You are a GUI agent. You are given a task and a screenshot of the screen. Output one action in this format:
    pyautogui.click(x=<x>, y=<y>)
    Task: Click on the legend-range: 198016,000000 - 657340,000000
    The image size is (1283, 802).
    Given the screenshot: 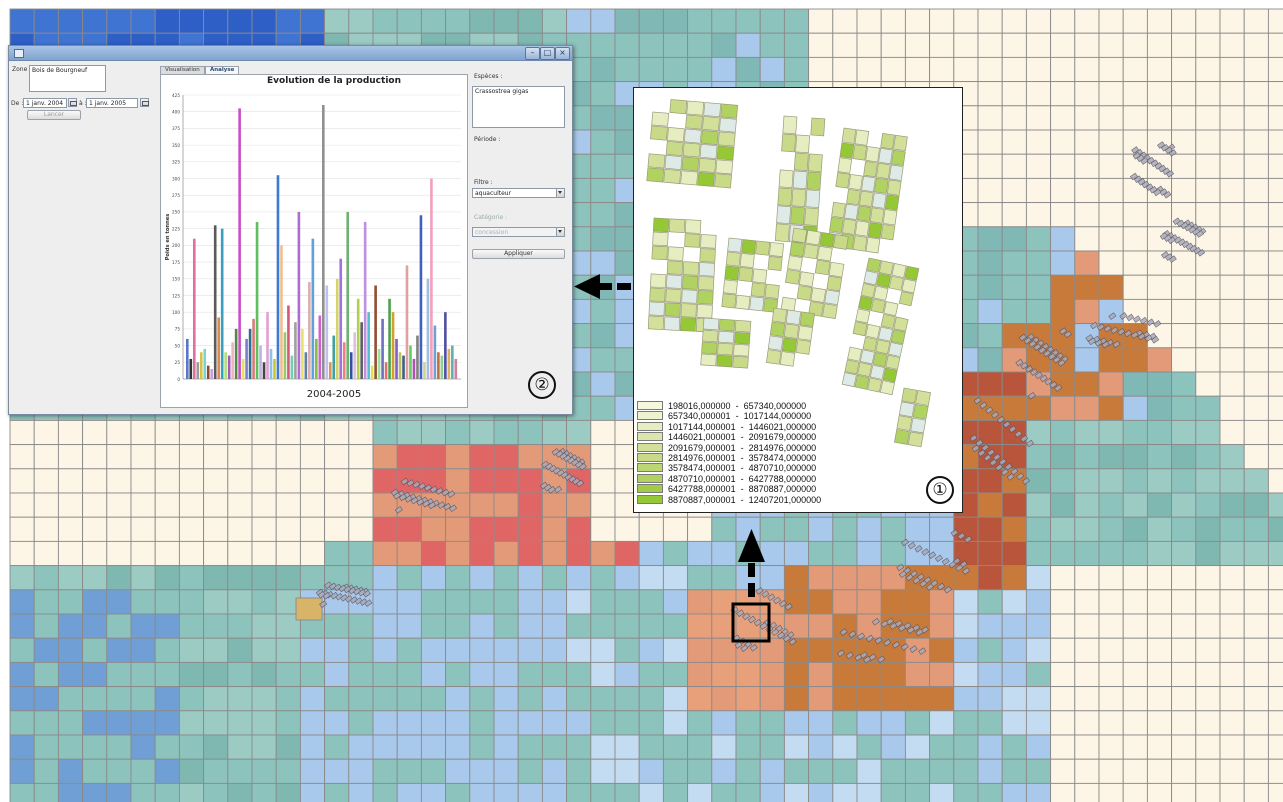 What is the action you would take?
    pyautogui.click(x=737, y=406)
    